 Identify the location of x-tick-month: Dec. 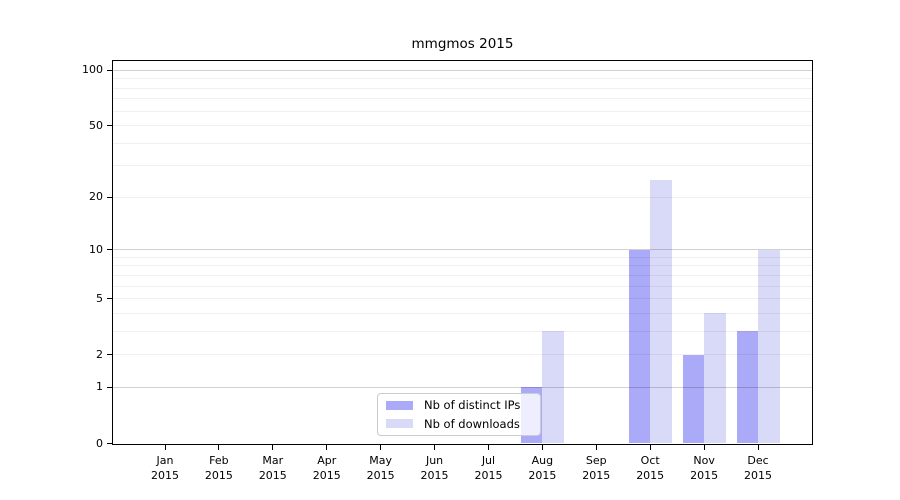
(758, 460).